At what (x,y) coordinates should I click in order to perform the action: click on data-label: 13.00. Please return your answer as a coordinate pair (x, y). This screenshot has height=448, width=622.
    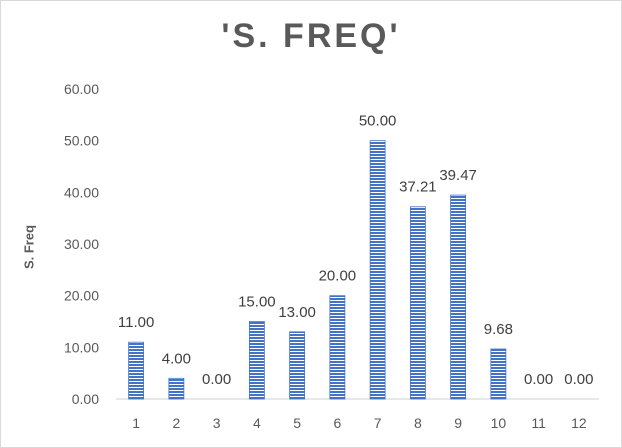
    Looking at the image, I should click on (297, 312).